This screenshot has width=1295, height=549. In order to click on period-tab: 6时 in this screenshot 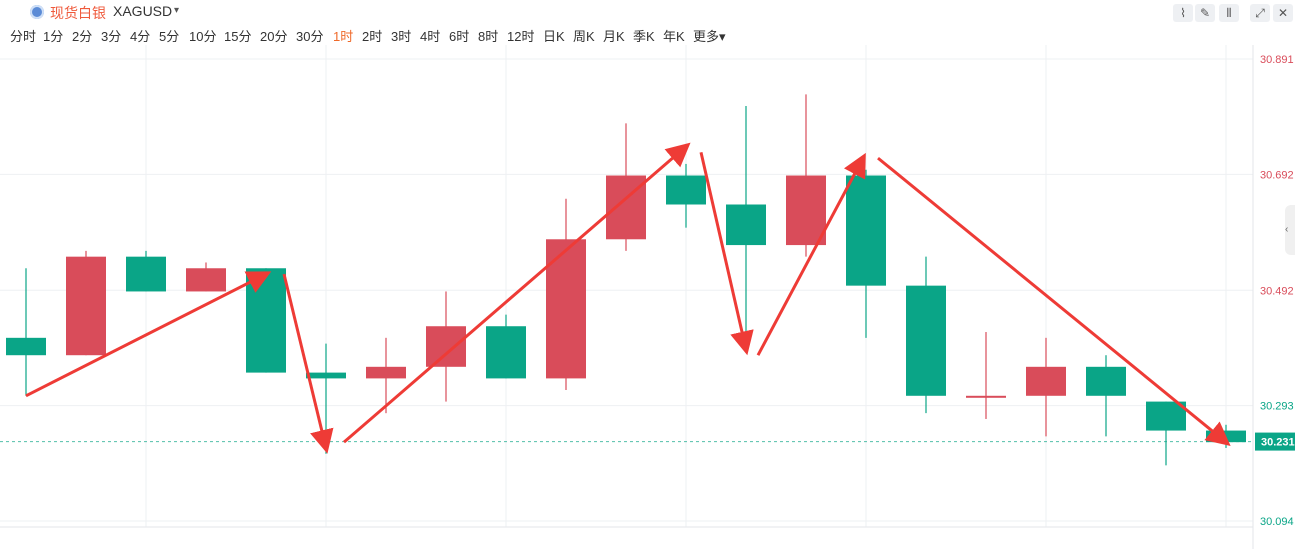, I will do `click(459, 36)`.